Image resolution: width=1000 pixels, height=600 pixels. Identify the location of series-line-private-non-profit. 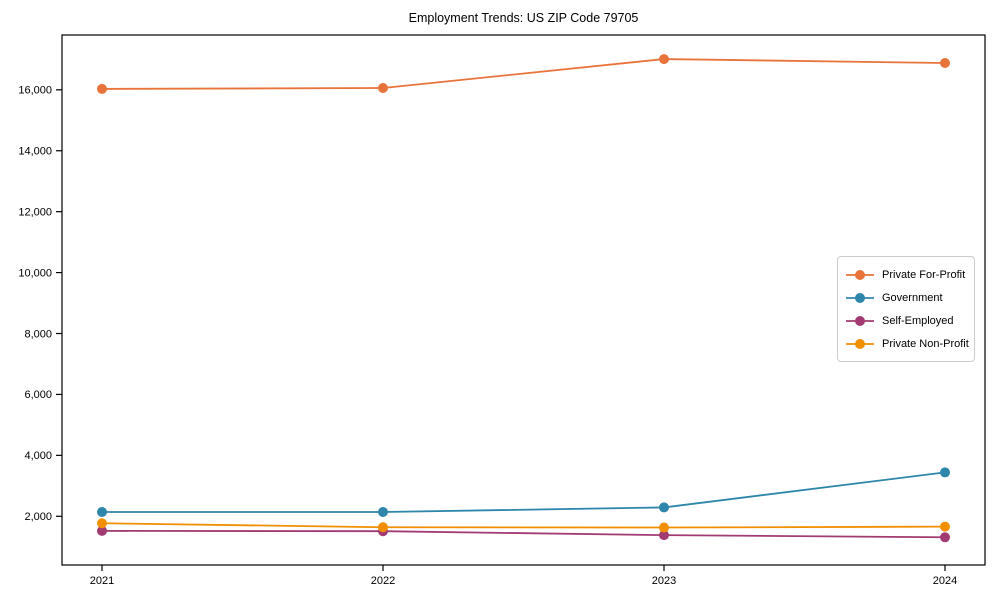
(523, 525).